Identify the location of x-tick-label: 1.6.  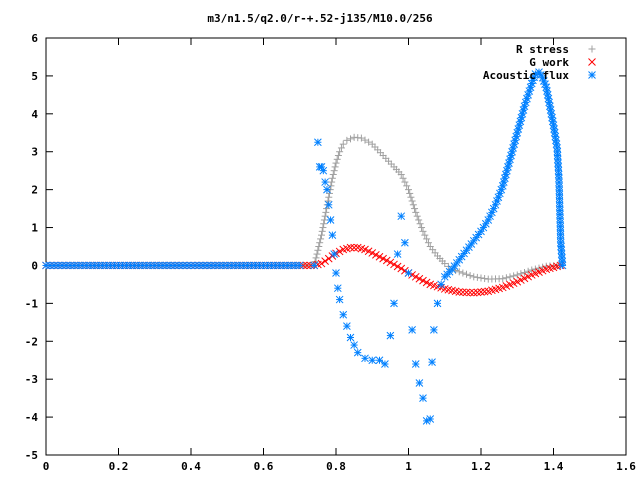
(626, 466).